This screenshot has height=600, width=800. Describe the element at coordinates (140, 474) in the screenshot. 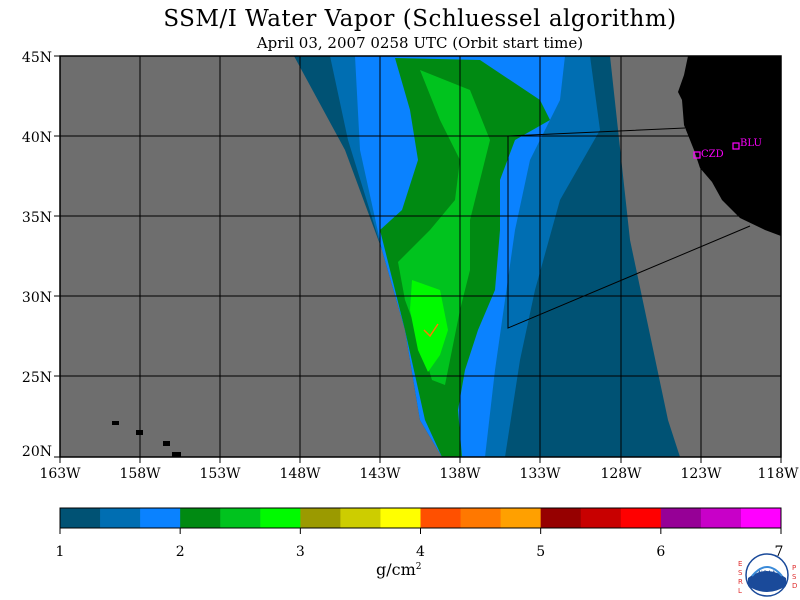

I see `lon-label-158w: 158W` at that location.